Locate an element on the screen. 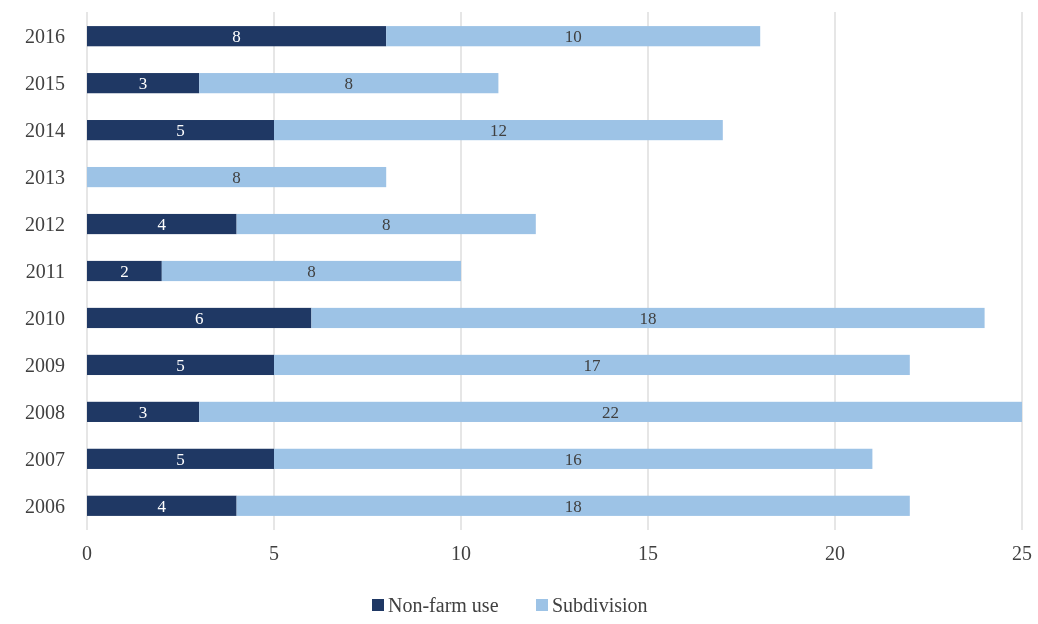 The height and width of the screenshot is (624, 1038). data-label: 17 is located at coordinates (592, 365).